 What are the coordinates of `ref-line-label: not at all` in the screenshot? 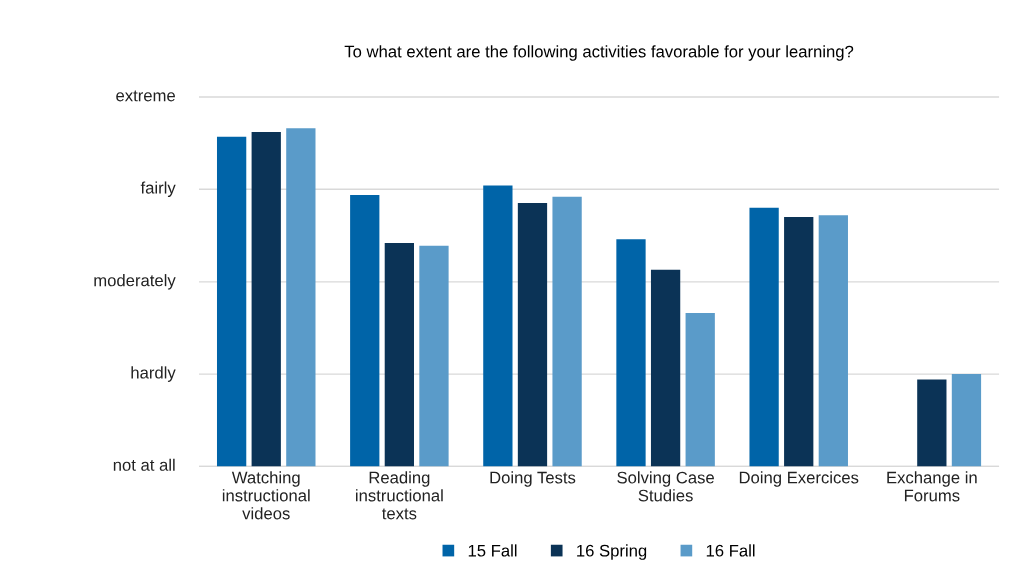 It's located at (144, 464).